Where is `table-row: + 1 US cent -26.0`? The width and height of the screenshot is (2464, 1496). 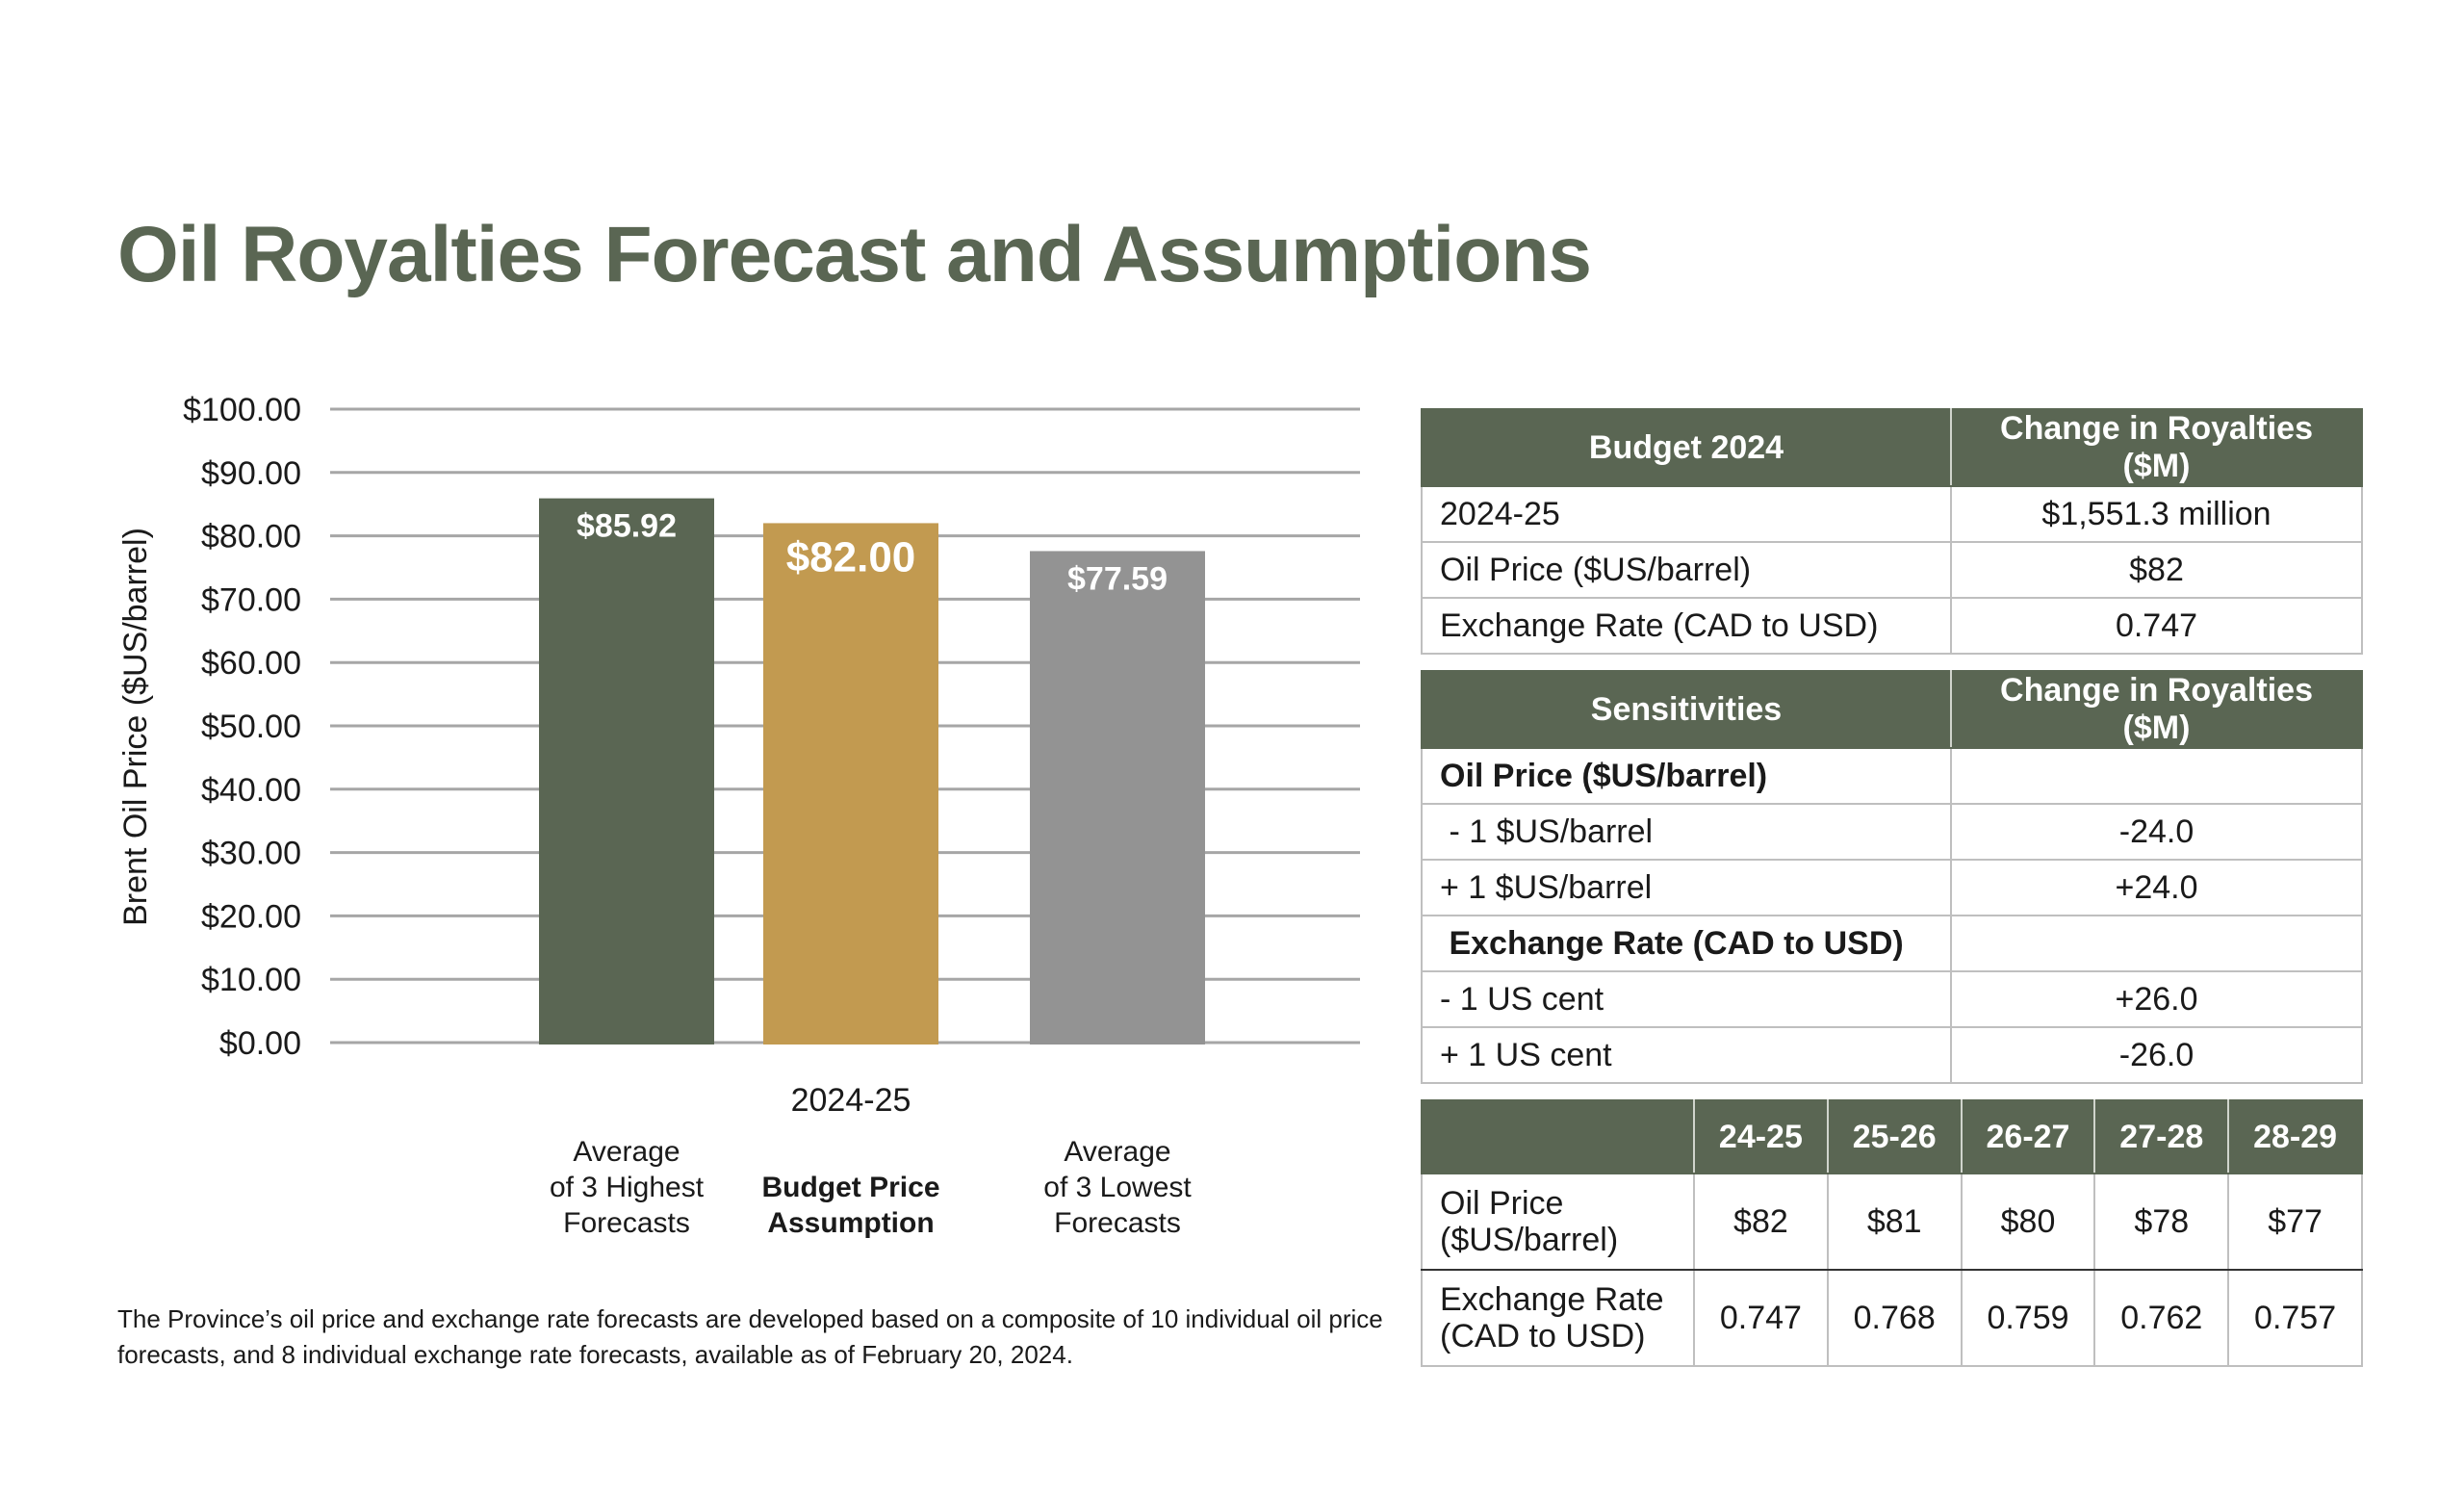
table-row: + 1 US cent -26.0 is located at coordinates (1892, 1055).